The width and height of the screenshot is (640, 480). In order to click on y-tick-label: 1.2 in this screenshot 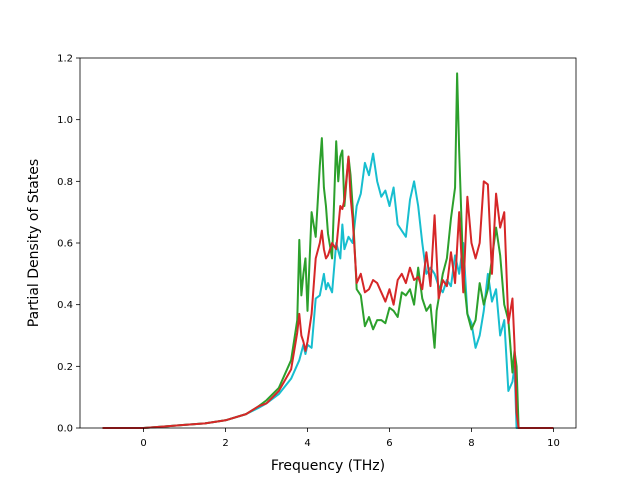, I will do `click(65, 59)`.